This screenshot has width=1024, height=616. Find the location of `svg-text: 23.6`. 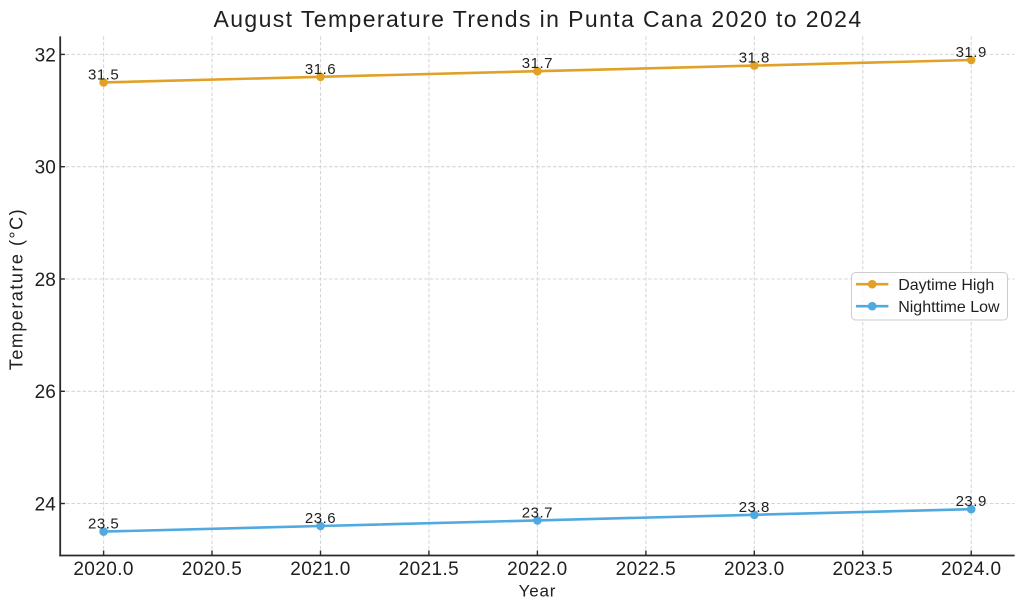

svg-text: 23.6 is located at coordinates (320, 518).